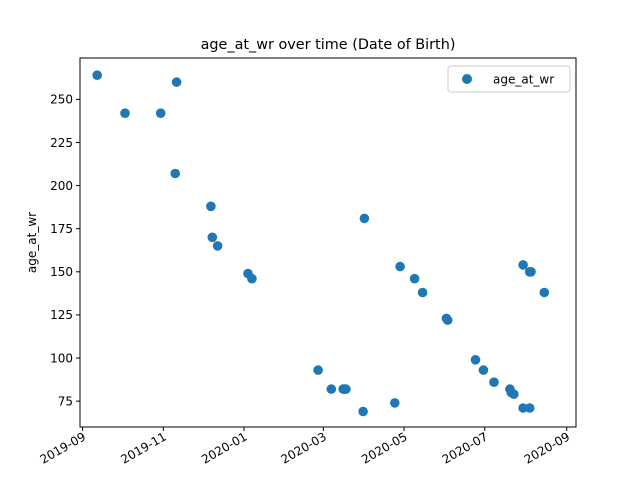  Describe the element at coordinates (61, 229) in the screenshot. I see `y-tick-label: 175` at that location.